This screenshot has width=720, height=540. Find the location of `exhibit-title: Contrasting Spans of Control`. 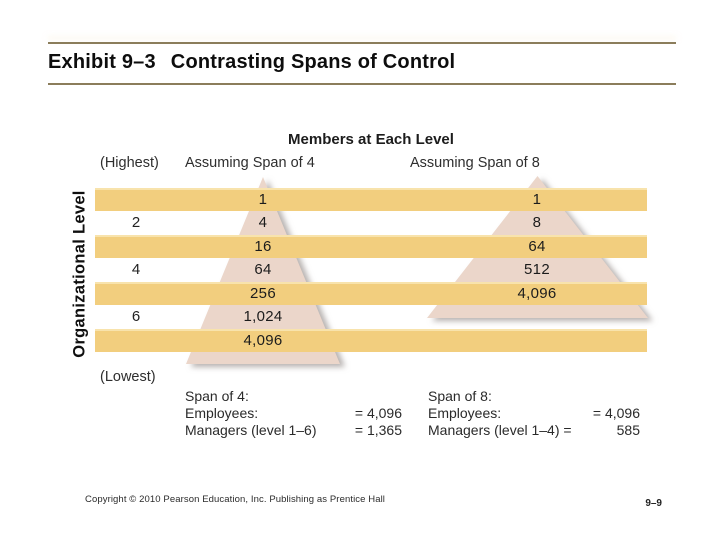

exhibit-title: Contrasting Spans of Control is located at coordinates (313, 62).